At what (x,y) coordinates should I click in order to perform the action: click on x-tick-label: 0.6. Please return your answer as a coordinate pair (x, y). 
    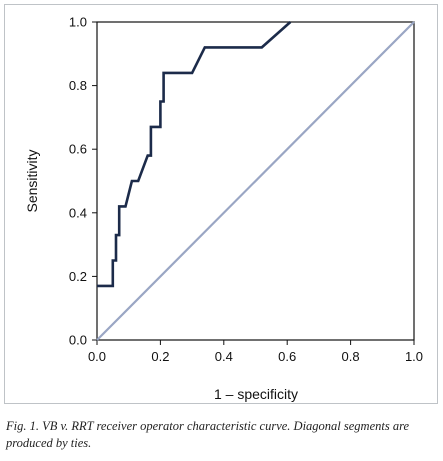
    Looking at the image, I should click on (287, 356).